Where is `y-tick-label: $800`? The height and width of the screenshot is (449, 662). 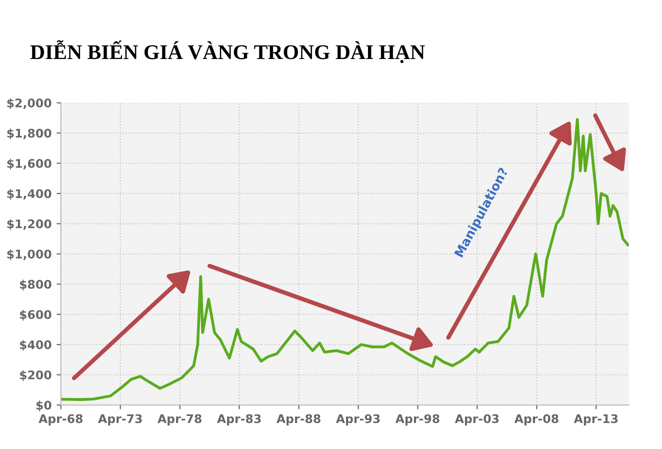
y-tick-label: $800 is located at coordinates (36, 285).